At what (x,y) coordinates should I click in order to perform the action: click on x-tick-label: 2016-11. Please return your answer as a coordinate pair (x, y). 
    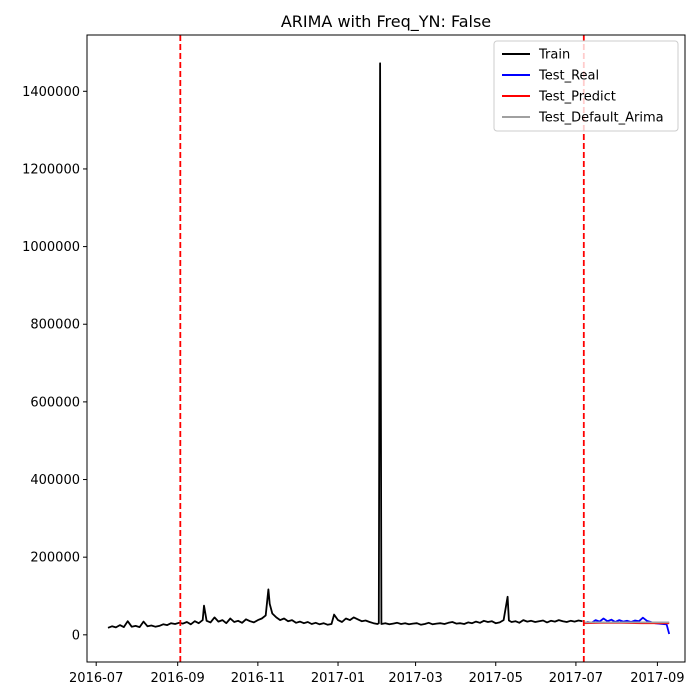
    Looking at the image, I should click on (258, 678).